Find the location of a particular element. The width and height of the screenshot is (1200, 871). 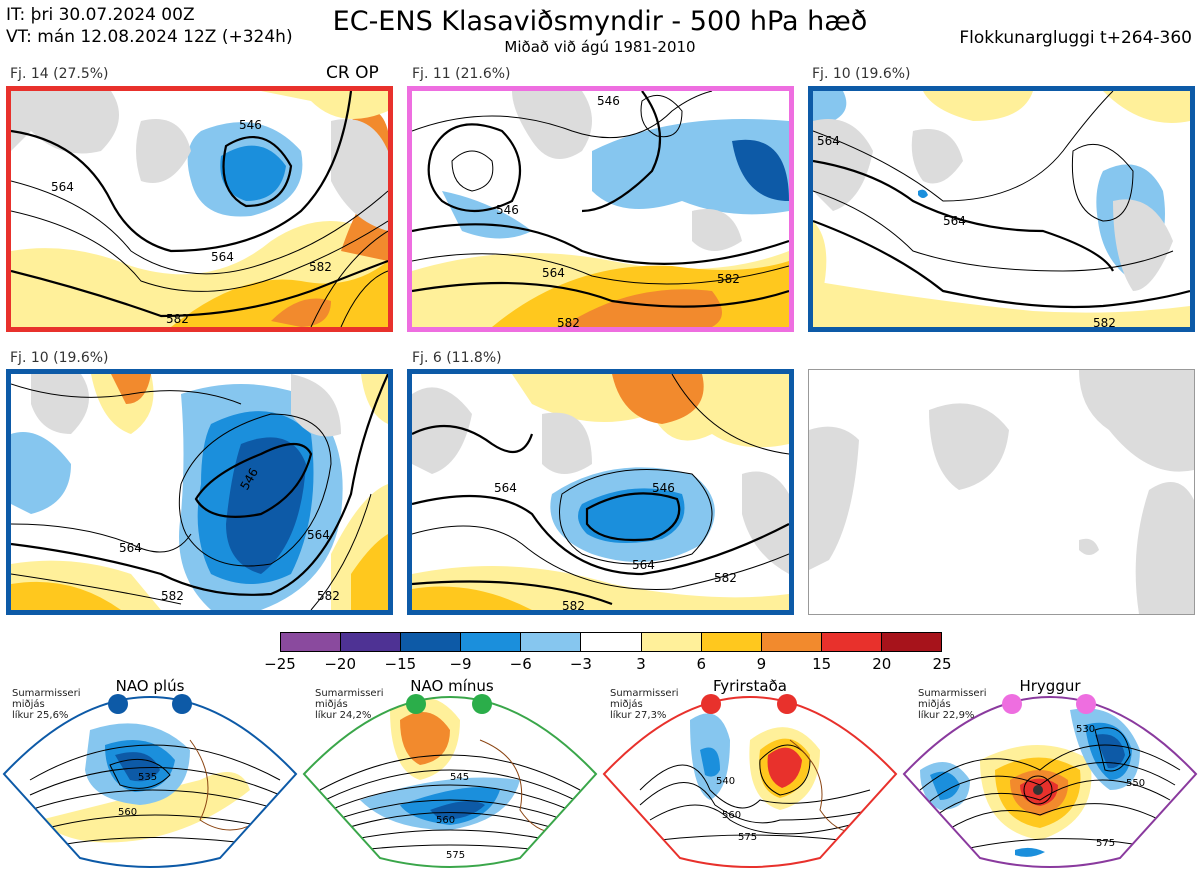

cluster-1-label: Fj. 14 (27.5%) is located at coordinates (59, 74).